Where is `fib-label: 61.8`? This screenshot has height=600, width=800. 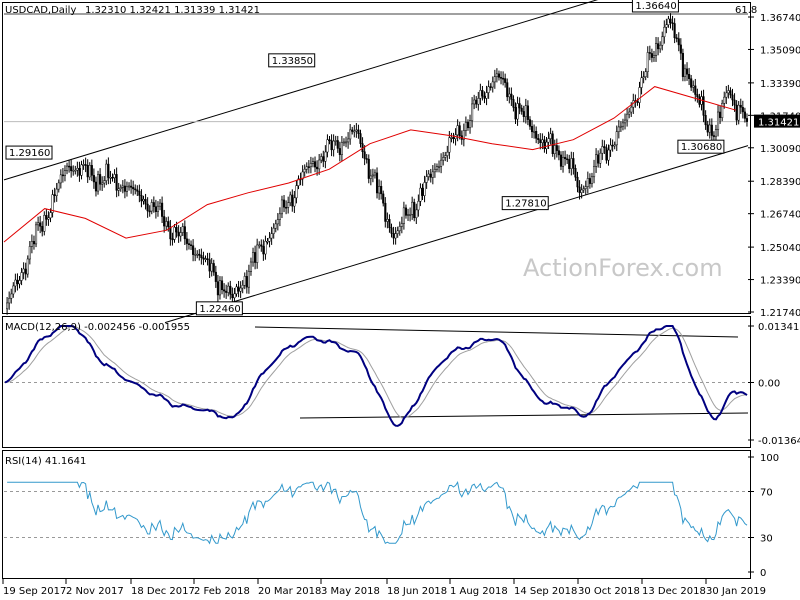 fib-label: 61.8 is located at coordinates (746, 10).